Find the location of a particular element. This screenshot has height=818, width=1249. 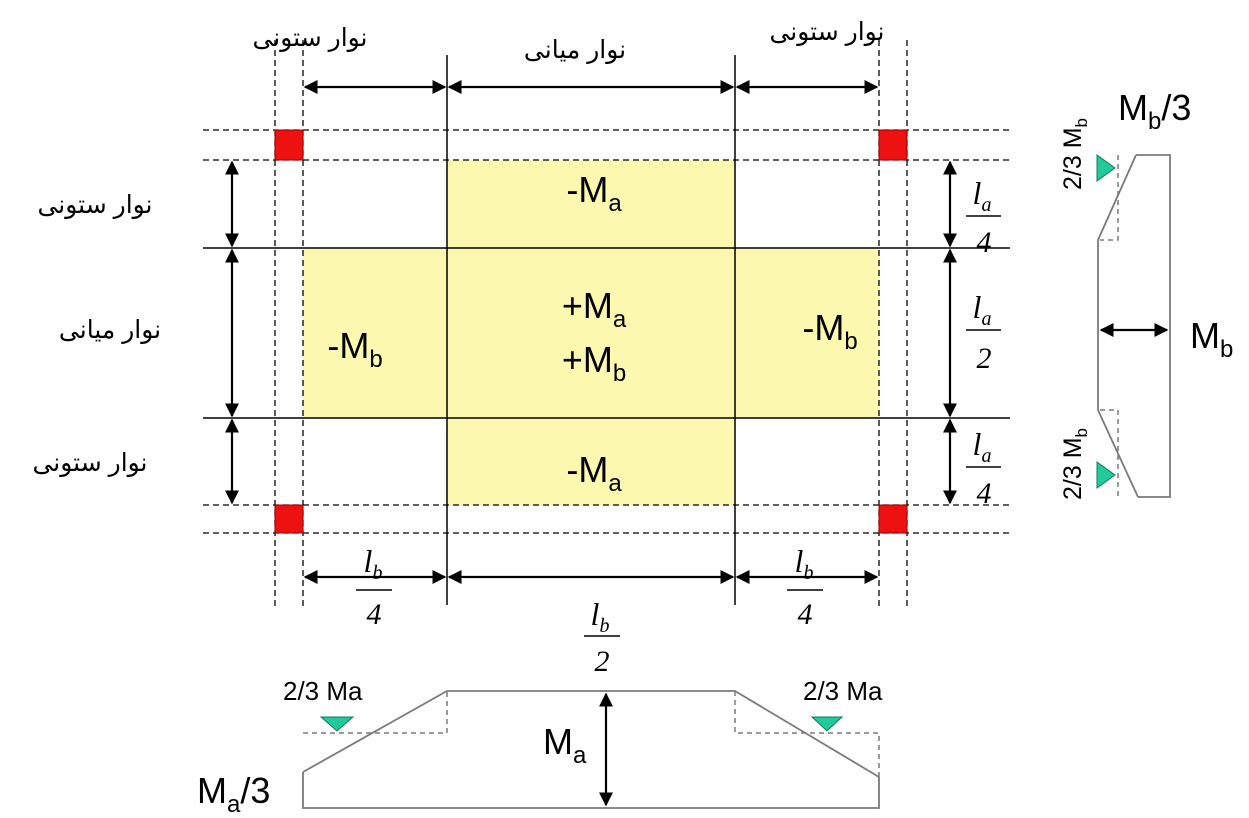

column-bottom-left is located at coordinates (289, 519).